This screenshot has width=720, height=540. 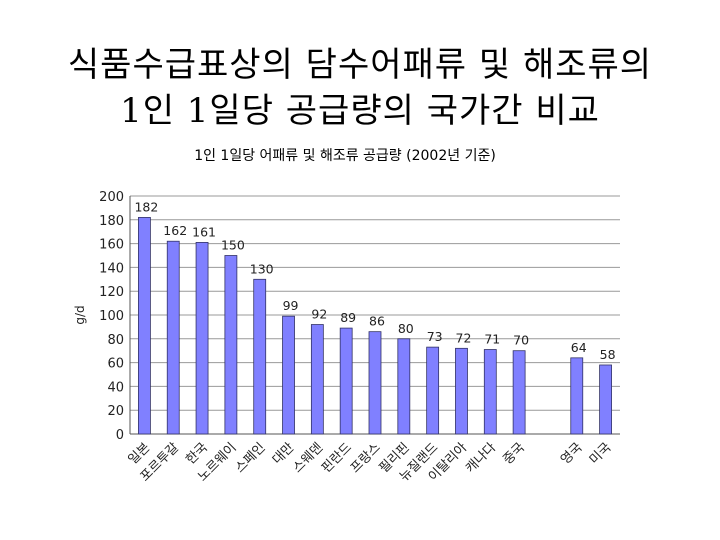 What do you see at coordinates (115, 364) in the screenshot?
I see `y-tick-label: 60` at bounding box center [115, 364].